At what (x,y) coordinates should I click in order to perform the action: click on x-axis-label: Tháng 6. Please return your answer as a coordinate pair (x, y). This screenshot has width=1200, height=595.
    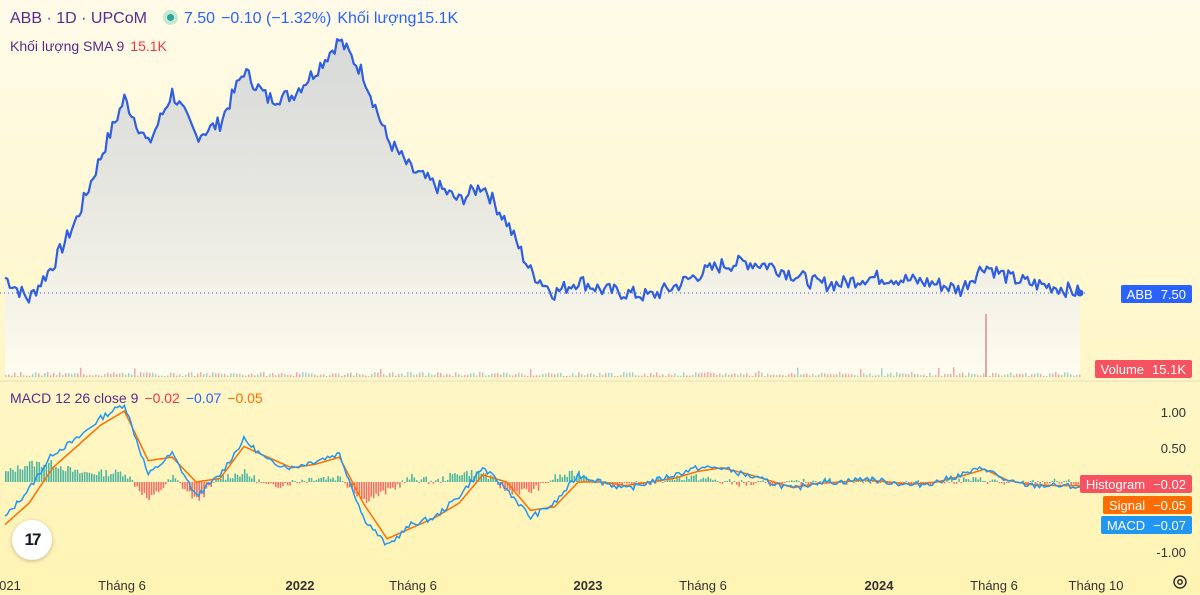
    Looking at the image, I should click on (122, 585).